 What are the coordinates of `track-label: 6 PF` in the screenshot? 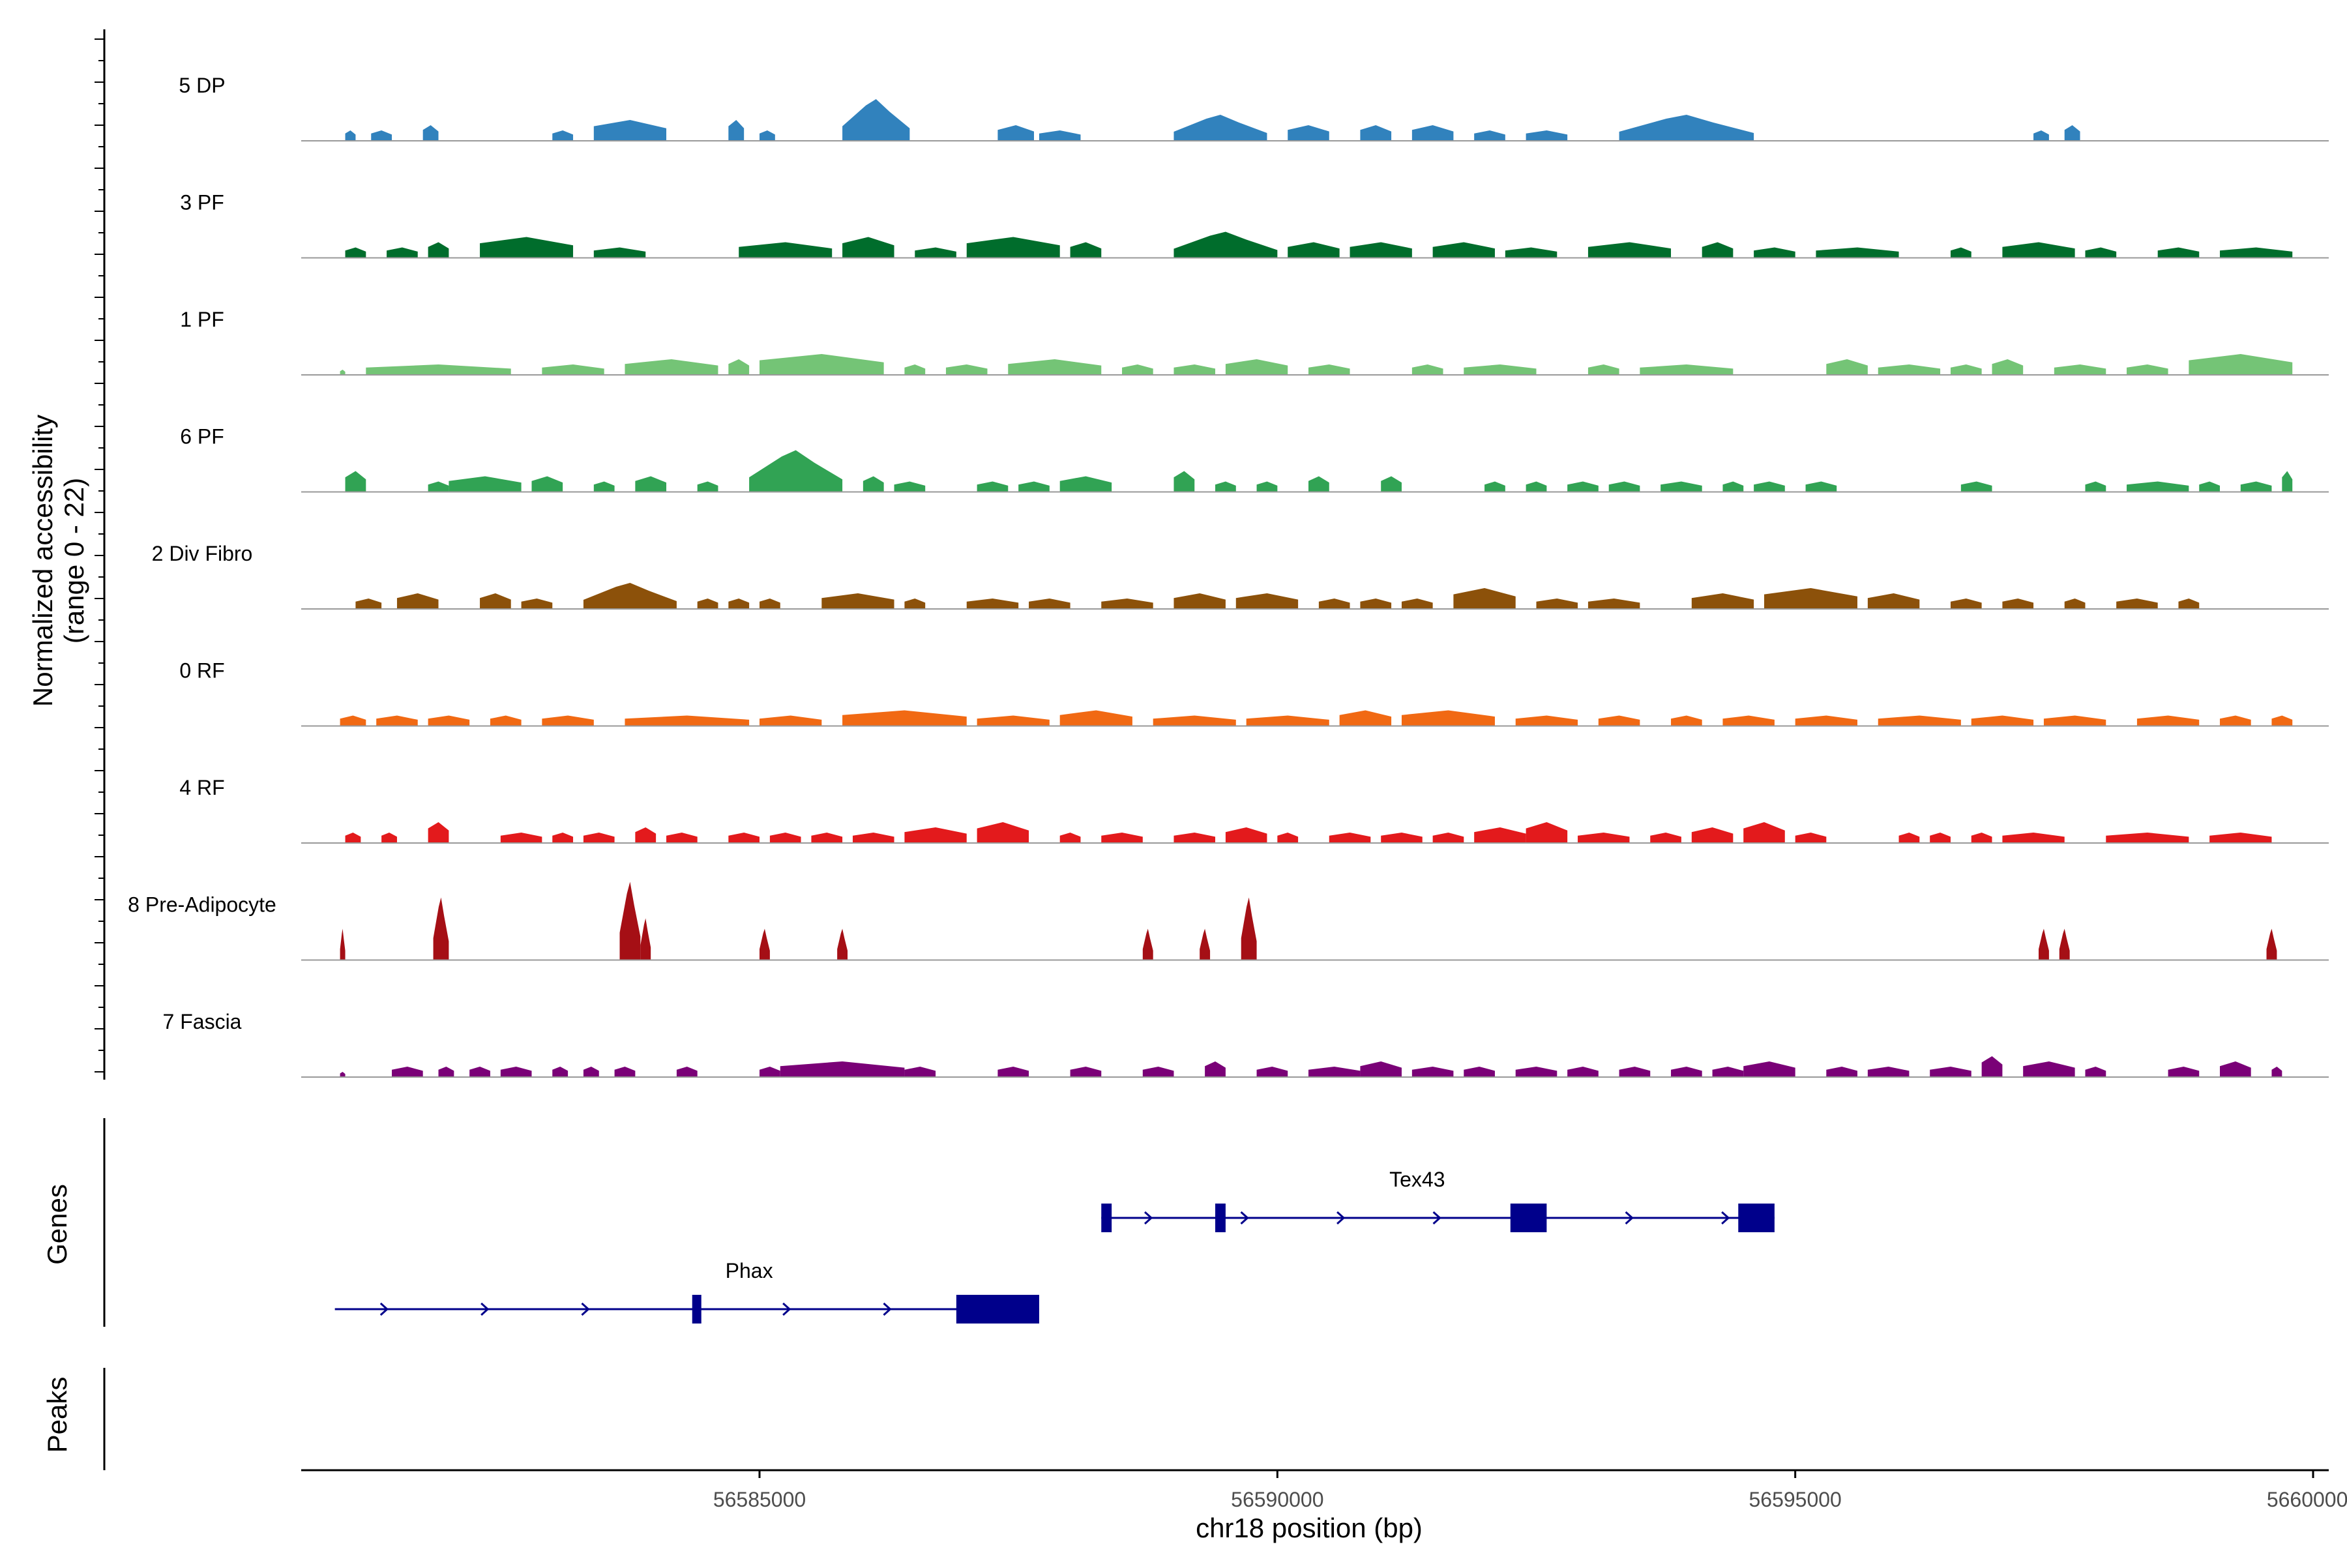 It's located at (202, 437).